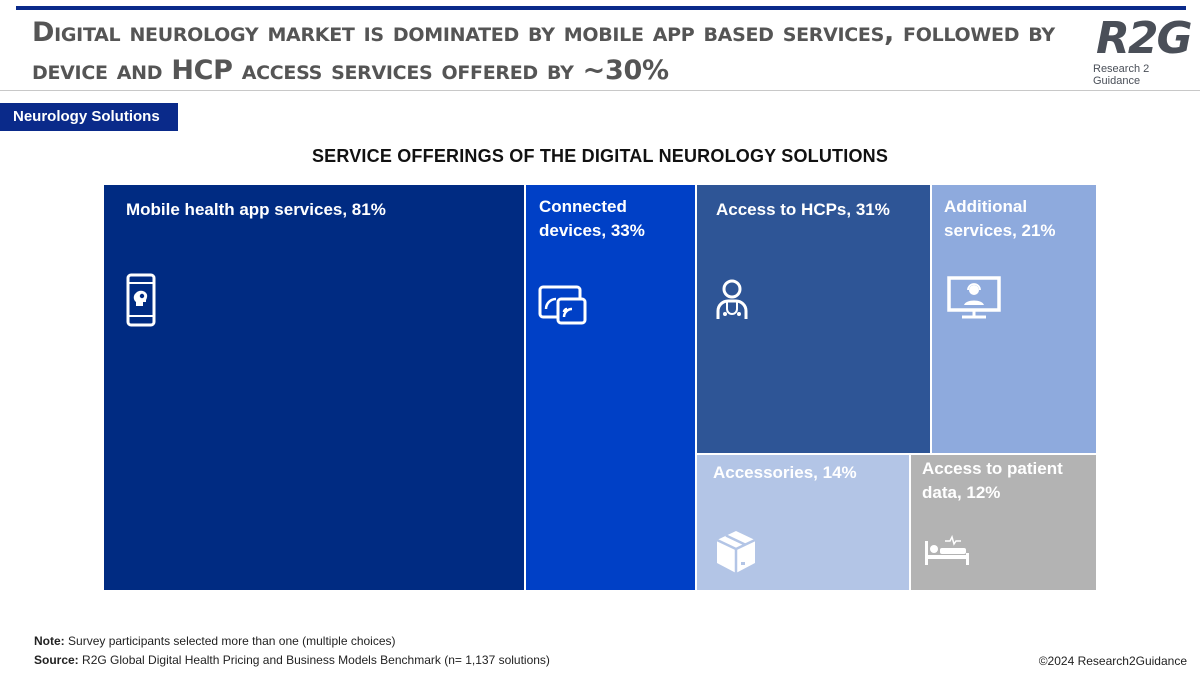 The width and height of the screenshot is (1200, 674). What do you see at coordinates (89, 117) in the screenshot?
I see `section-tag: Neurology Solutions` at bounding box center [89, 117].